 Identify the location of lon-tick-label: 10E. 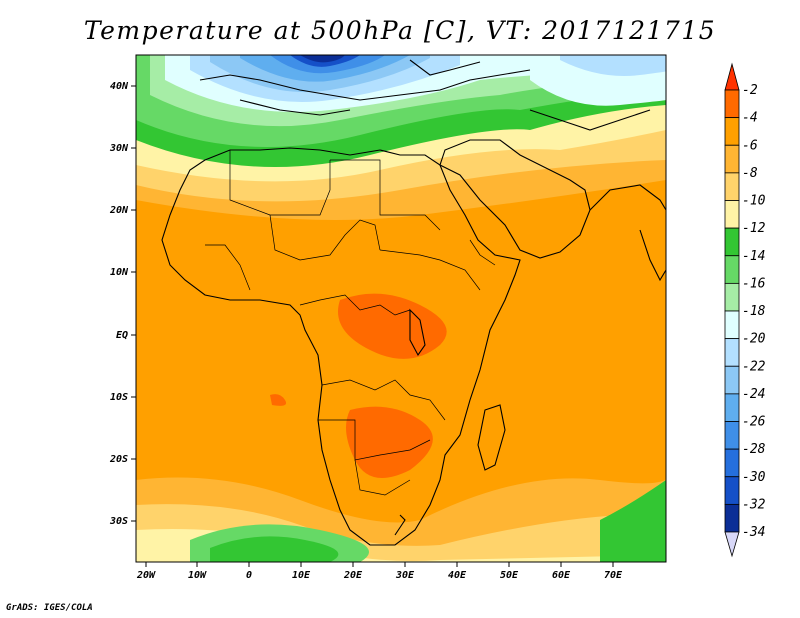
(301, 575).